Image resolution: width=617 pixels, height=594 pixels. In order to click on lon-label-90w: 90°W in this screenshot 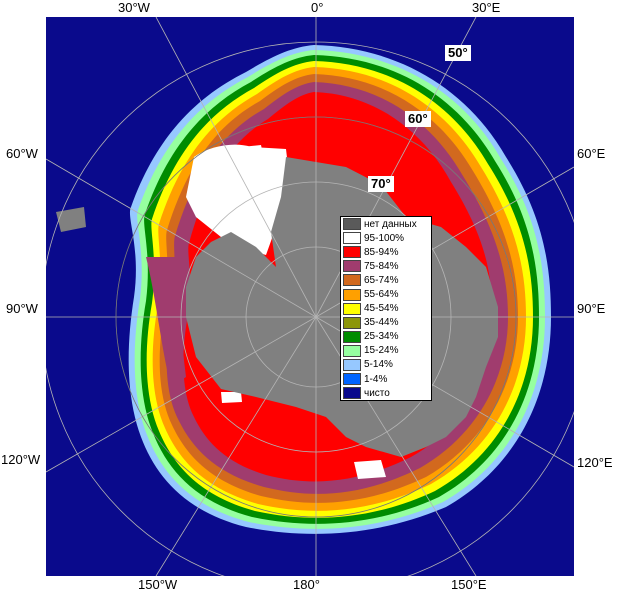, I will do `click(22, 308)`.